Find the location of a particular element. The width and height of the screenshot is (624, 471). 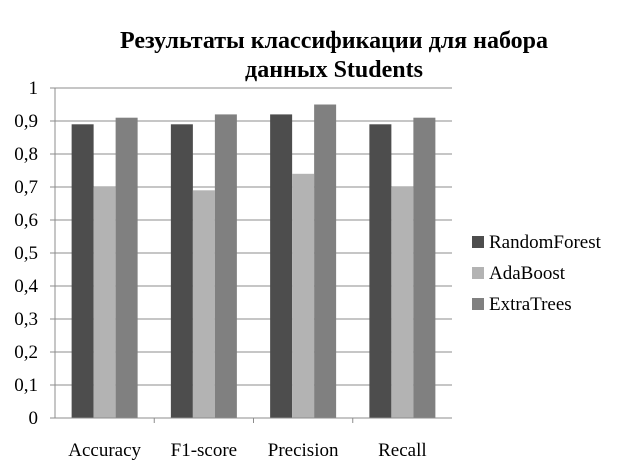

y-axis-ticks: 0 0,1 0,2 0,3 0,4 0,5 0,6 0,7 0,8 0,9 1 is located at coordinates (34, 253).